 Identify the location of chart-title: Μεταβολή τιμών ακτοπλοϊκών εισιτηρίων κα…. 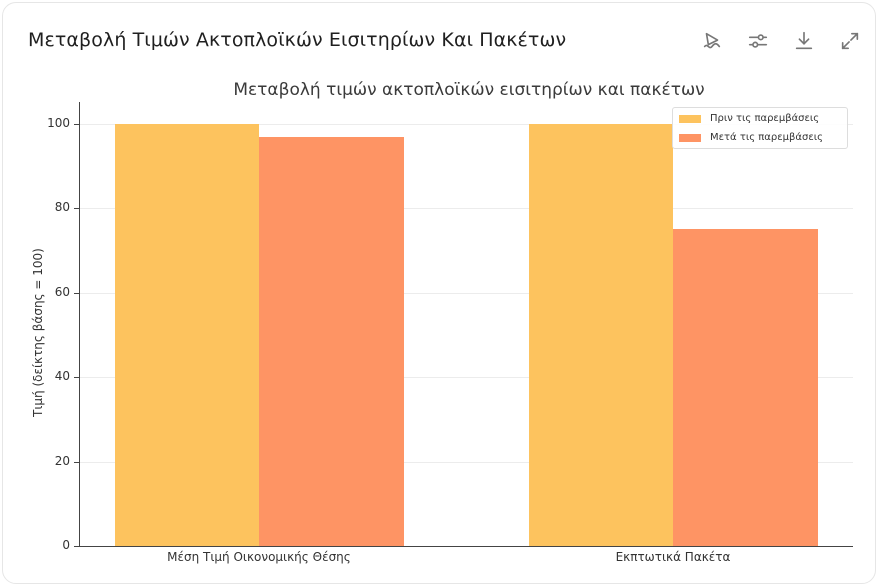
(469, 90).